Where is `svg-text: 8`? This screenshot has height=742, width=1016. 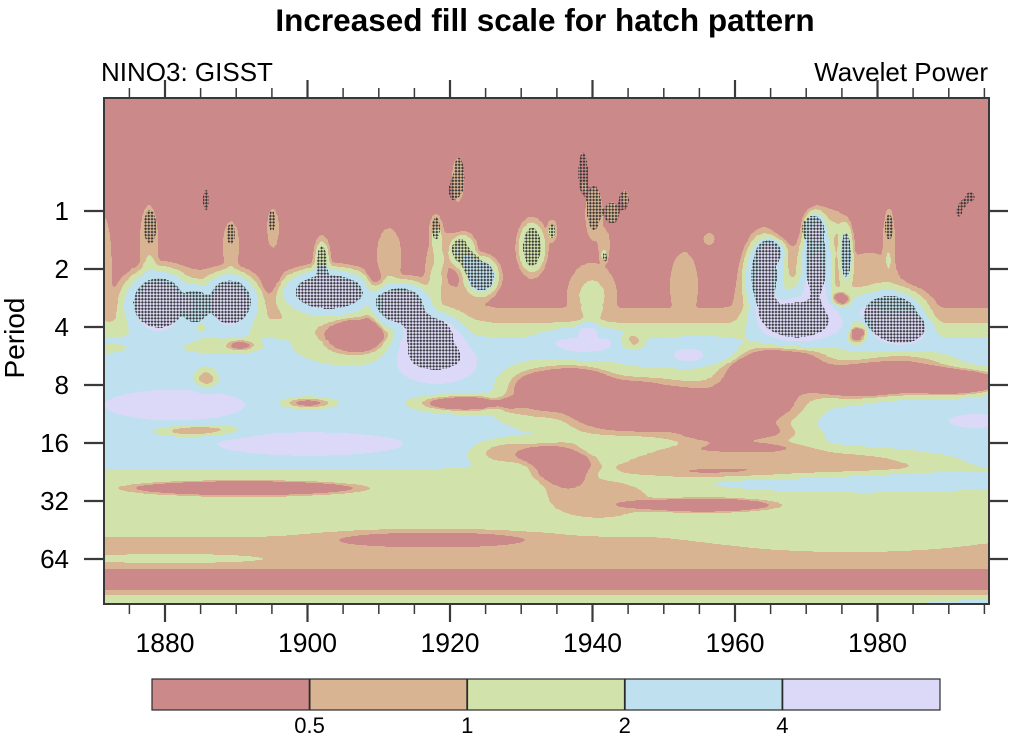 svg-text: 8 is located at coordinates (62, 385).